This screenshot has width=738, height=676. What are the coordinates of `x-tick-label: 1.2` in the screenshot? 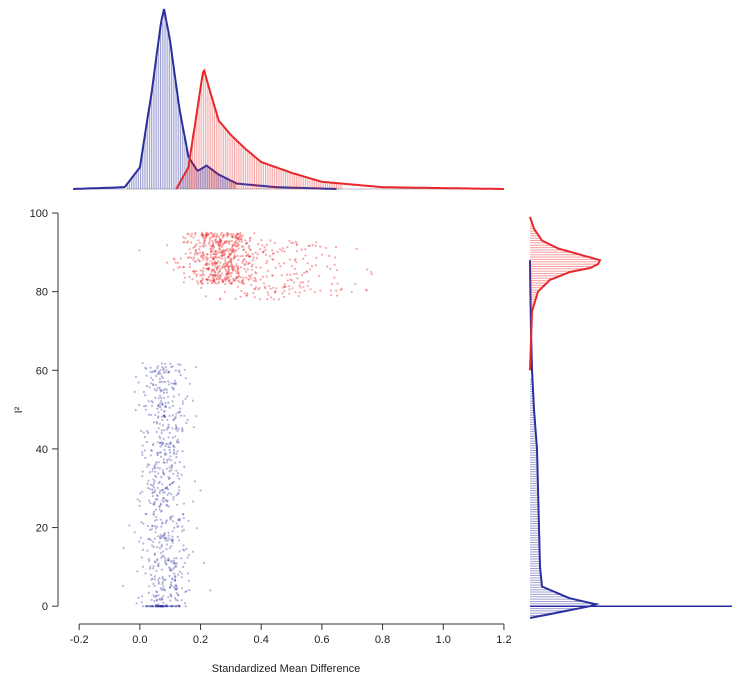 It's located at (503, 640).